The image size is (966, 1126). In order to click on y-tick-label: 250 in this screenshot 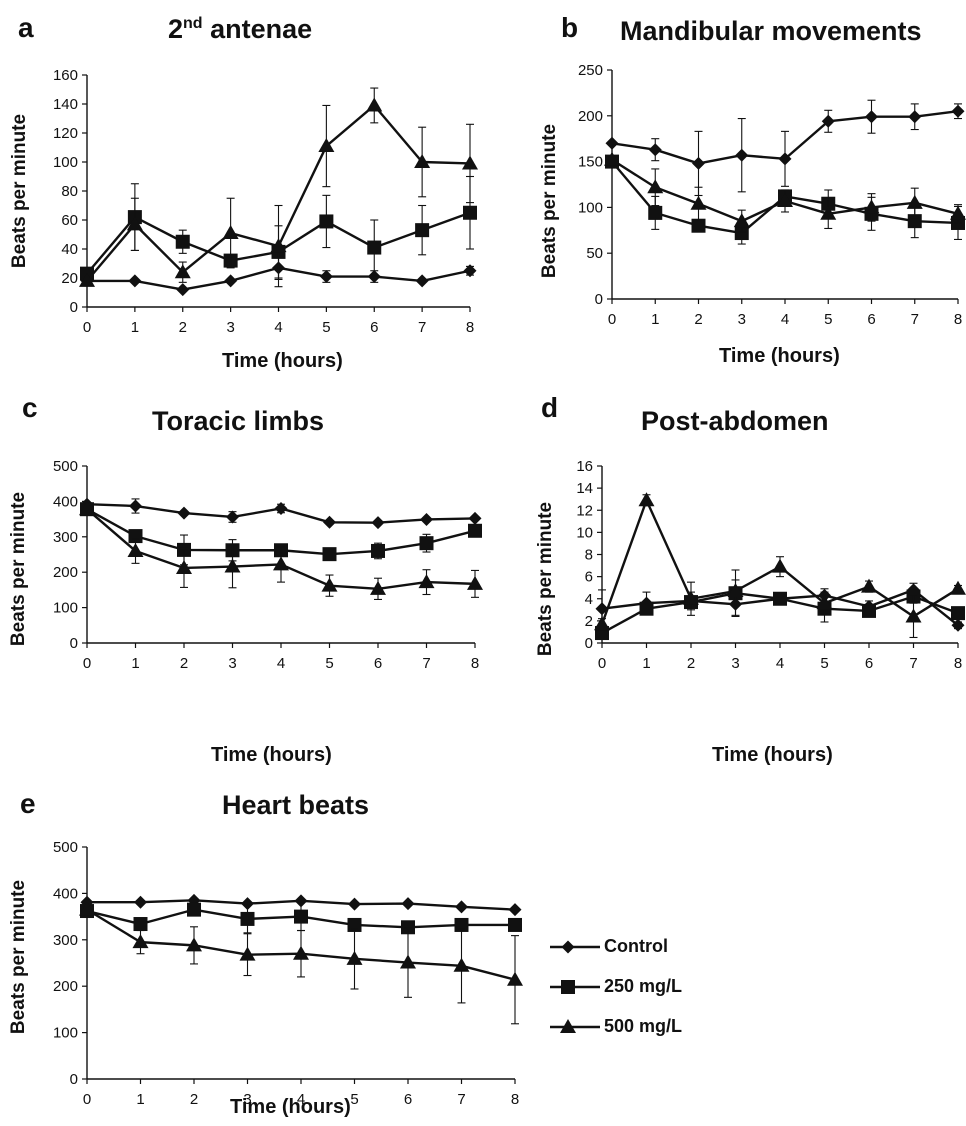, I will do `click(590, 70)`.